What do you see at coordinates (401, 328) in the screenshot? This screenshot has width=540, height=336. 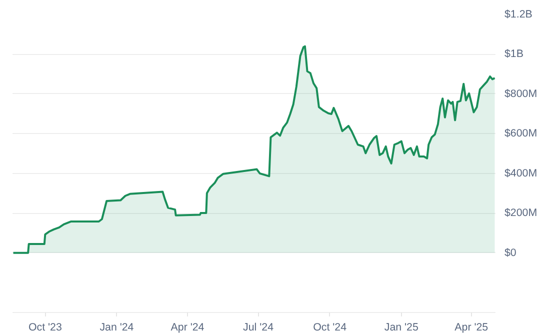 I see `x-tick-label: Jan '25` at bounding box center [401, 328].